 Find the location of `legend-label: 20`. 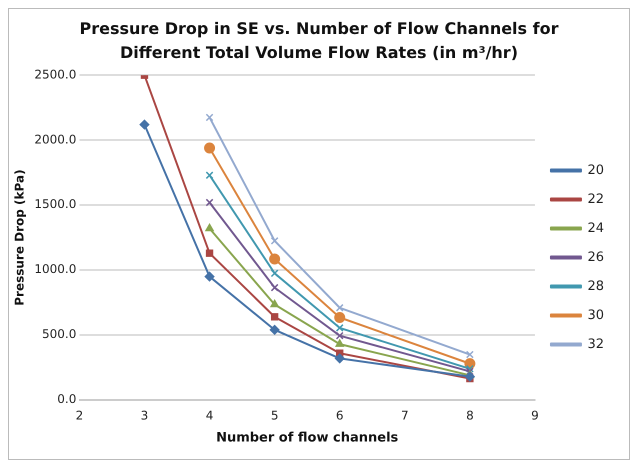

legend-label: 20 is located at coordinates (595, 170).